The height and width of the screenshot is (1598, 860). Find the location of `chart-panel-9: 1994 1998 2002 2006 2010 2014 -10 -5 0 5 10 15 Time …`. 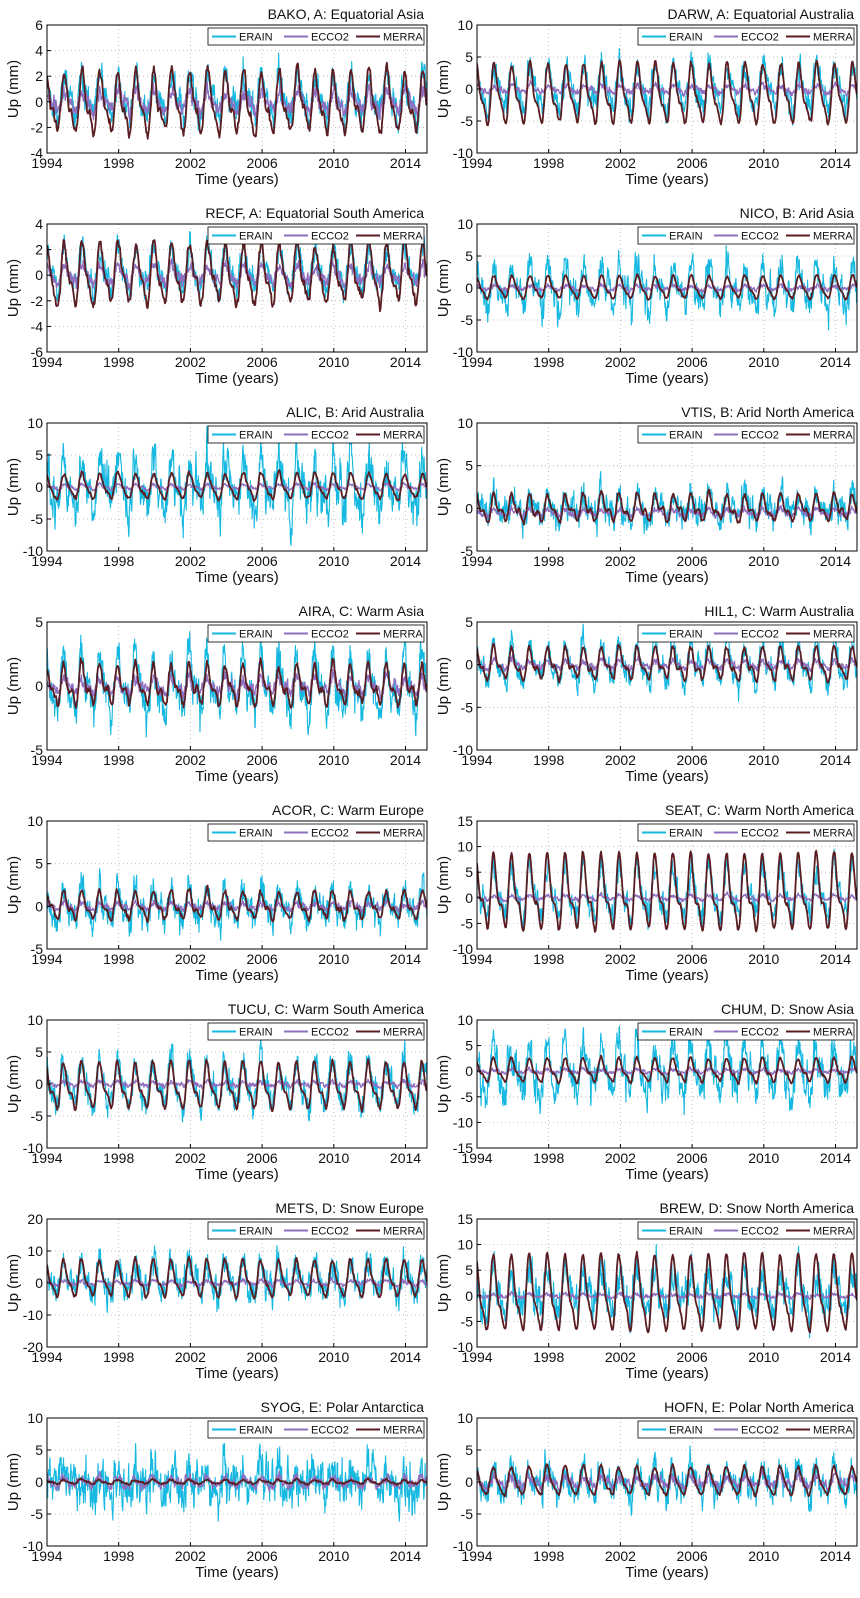

chart-panel-9: 1994 1998 2002 2006 2010 2014 -10 -5 0 5 10 15 Time … is located at coordinates (645, 895).